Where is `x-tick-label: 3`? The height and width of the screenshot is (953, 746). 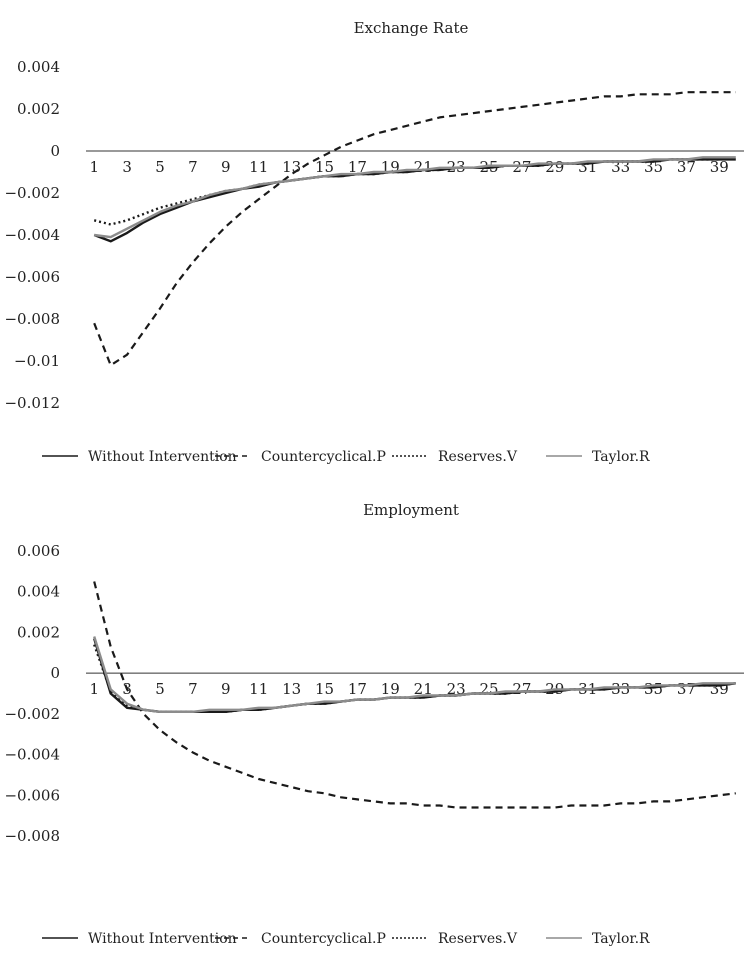 x-tick-label: 3 is located at coordinates (127, 167).